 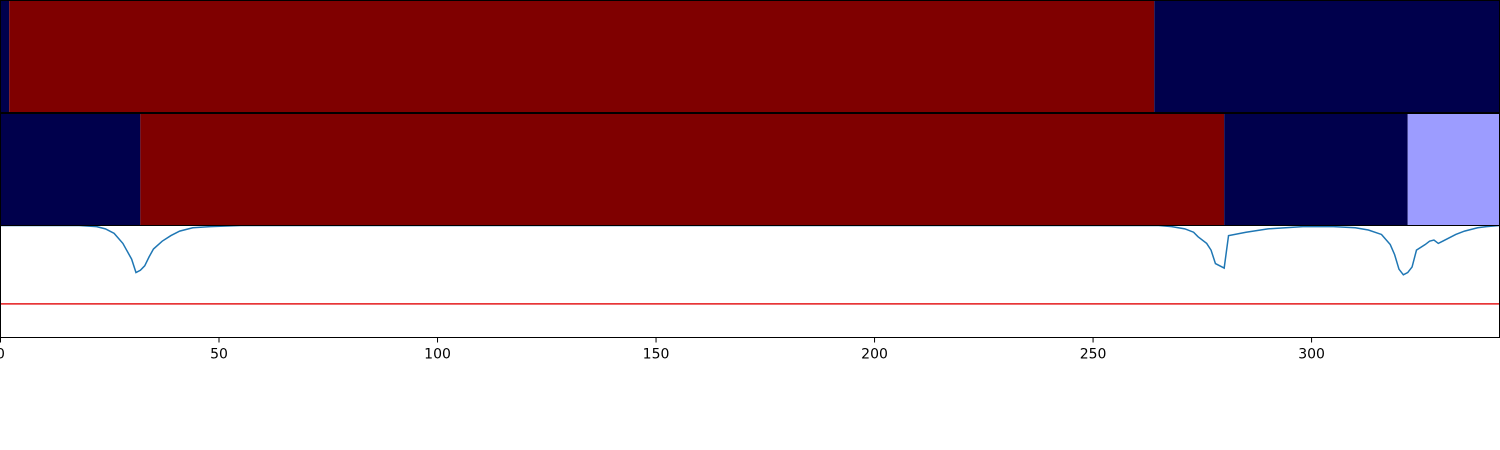 I want to click on x-axis: 0 50 100 150 200 250 300, so click(x=662, y=350).